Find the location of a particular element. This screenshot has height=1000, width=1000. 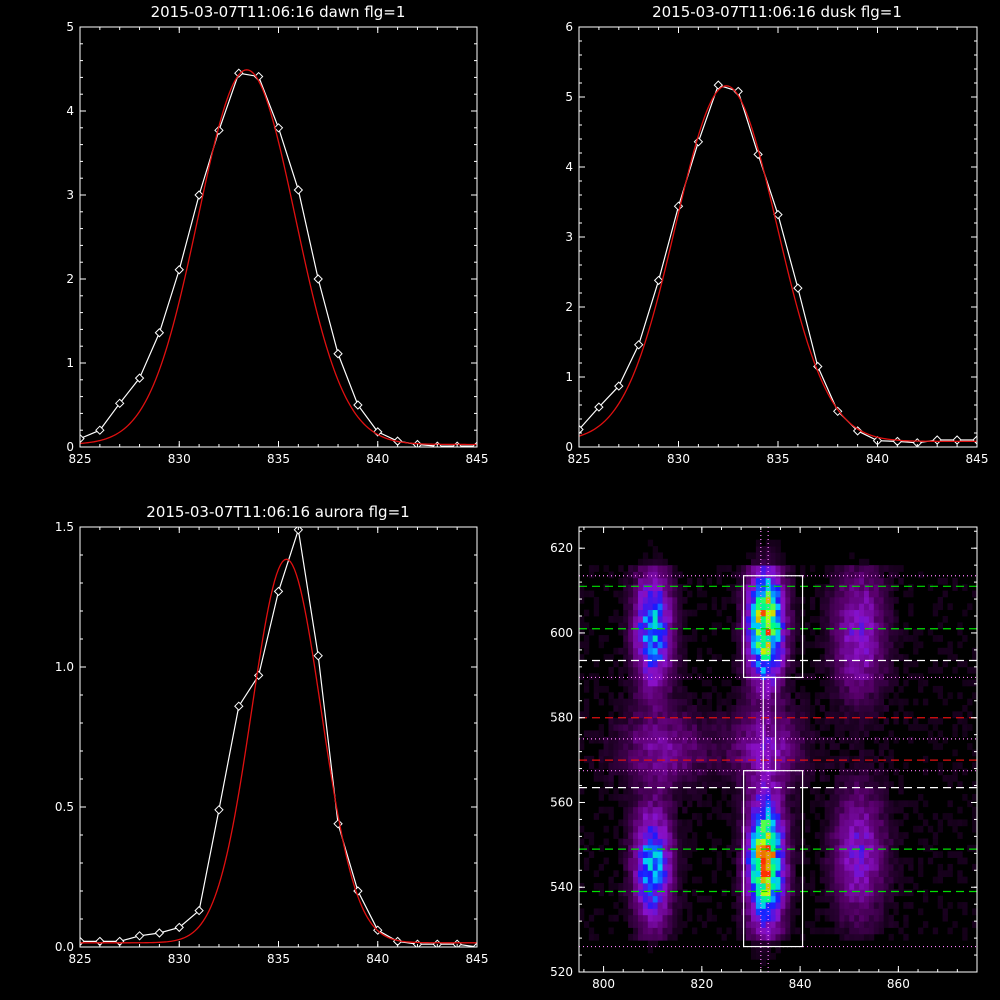

y-tick-label: 580 is located at coordinates (561, 718).